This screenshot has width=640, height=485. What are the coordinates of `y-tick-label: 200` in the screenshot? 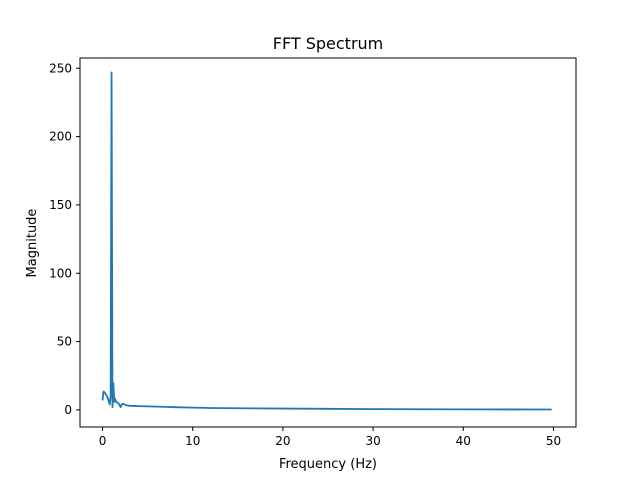 It's located at (60, 137).